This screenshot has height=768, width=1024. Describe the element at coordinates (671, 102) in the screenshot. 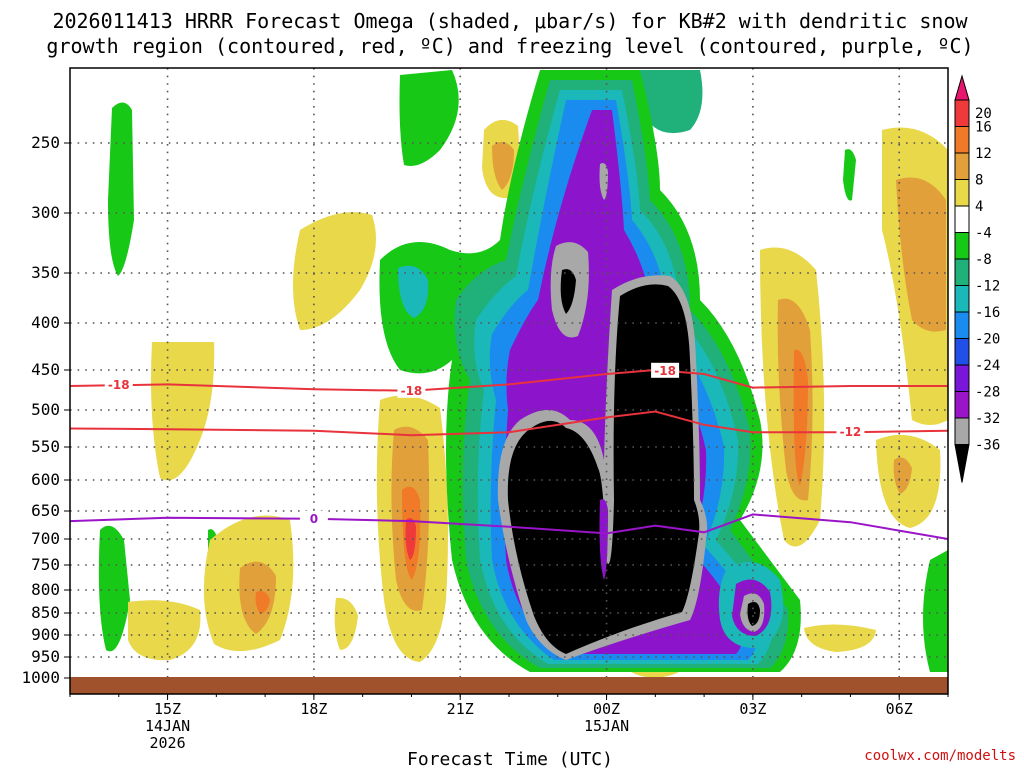

I see `omega-region-teal` at that location.